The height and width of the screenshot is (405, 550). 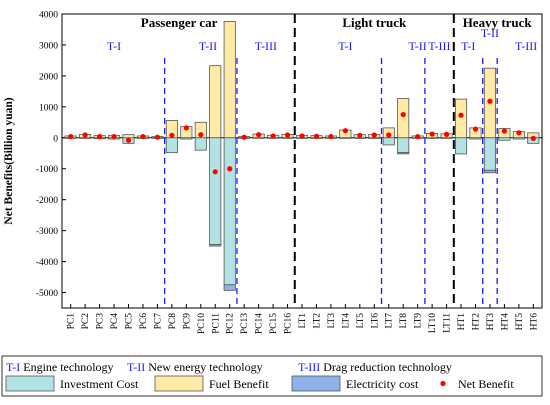 I want to click on x-tick-label: LT8, so click(x=404, y=321).